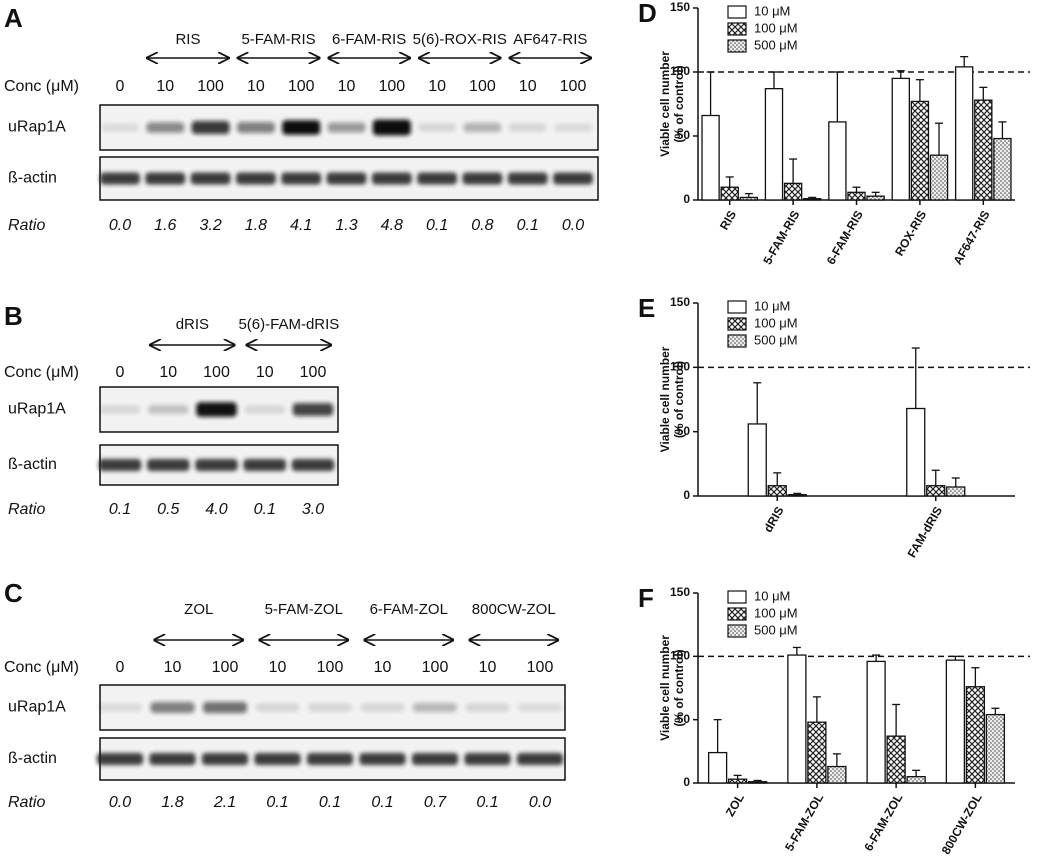 This screenshot has width=1050, height=859. Describe the element at coordinates (910, 233) in the screenshot. I see `x-tick-label: ROX-RIS` at that location.